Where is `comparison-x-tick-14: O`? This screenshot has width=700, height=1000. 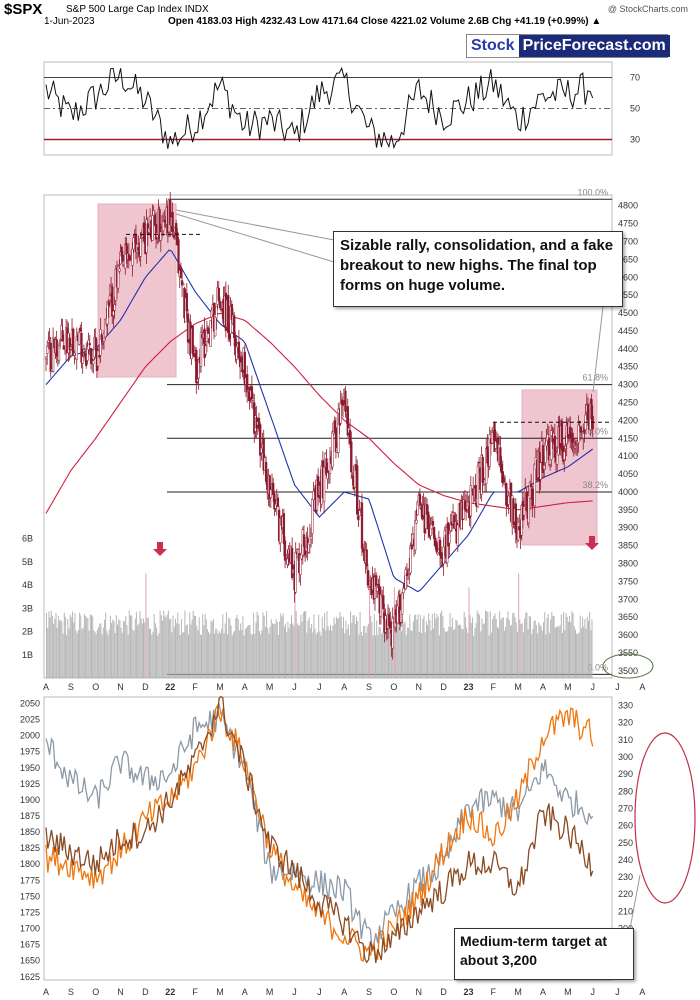 comparison-x-tick-14: O is located at coordinates (393, 992).